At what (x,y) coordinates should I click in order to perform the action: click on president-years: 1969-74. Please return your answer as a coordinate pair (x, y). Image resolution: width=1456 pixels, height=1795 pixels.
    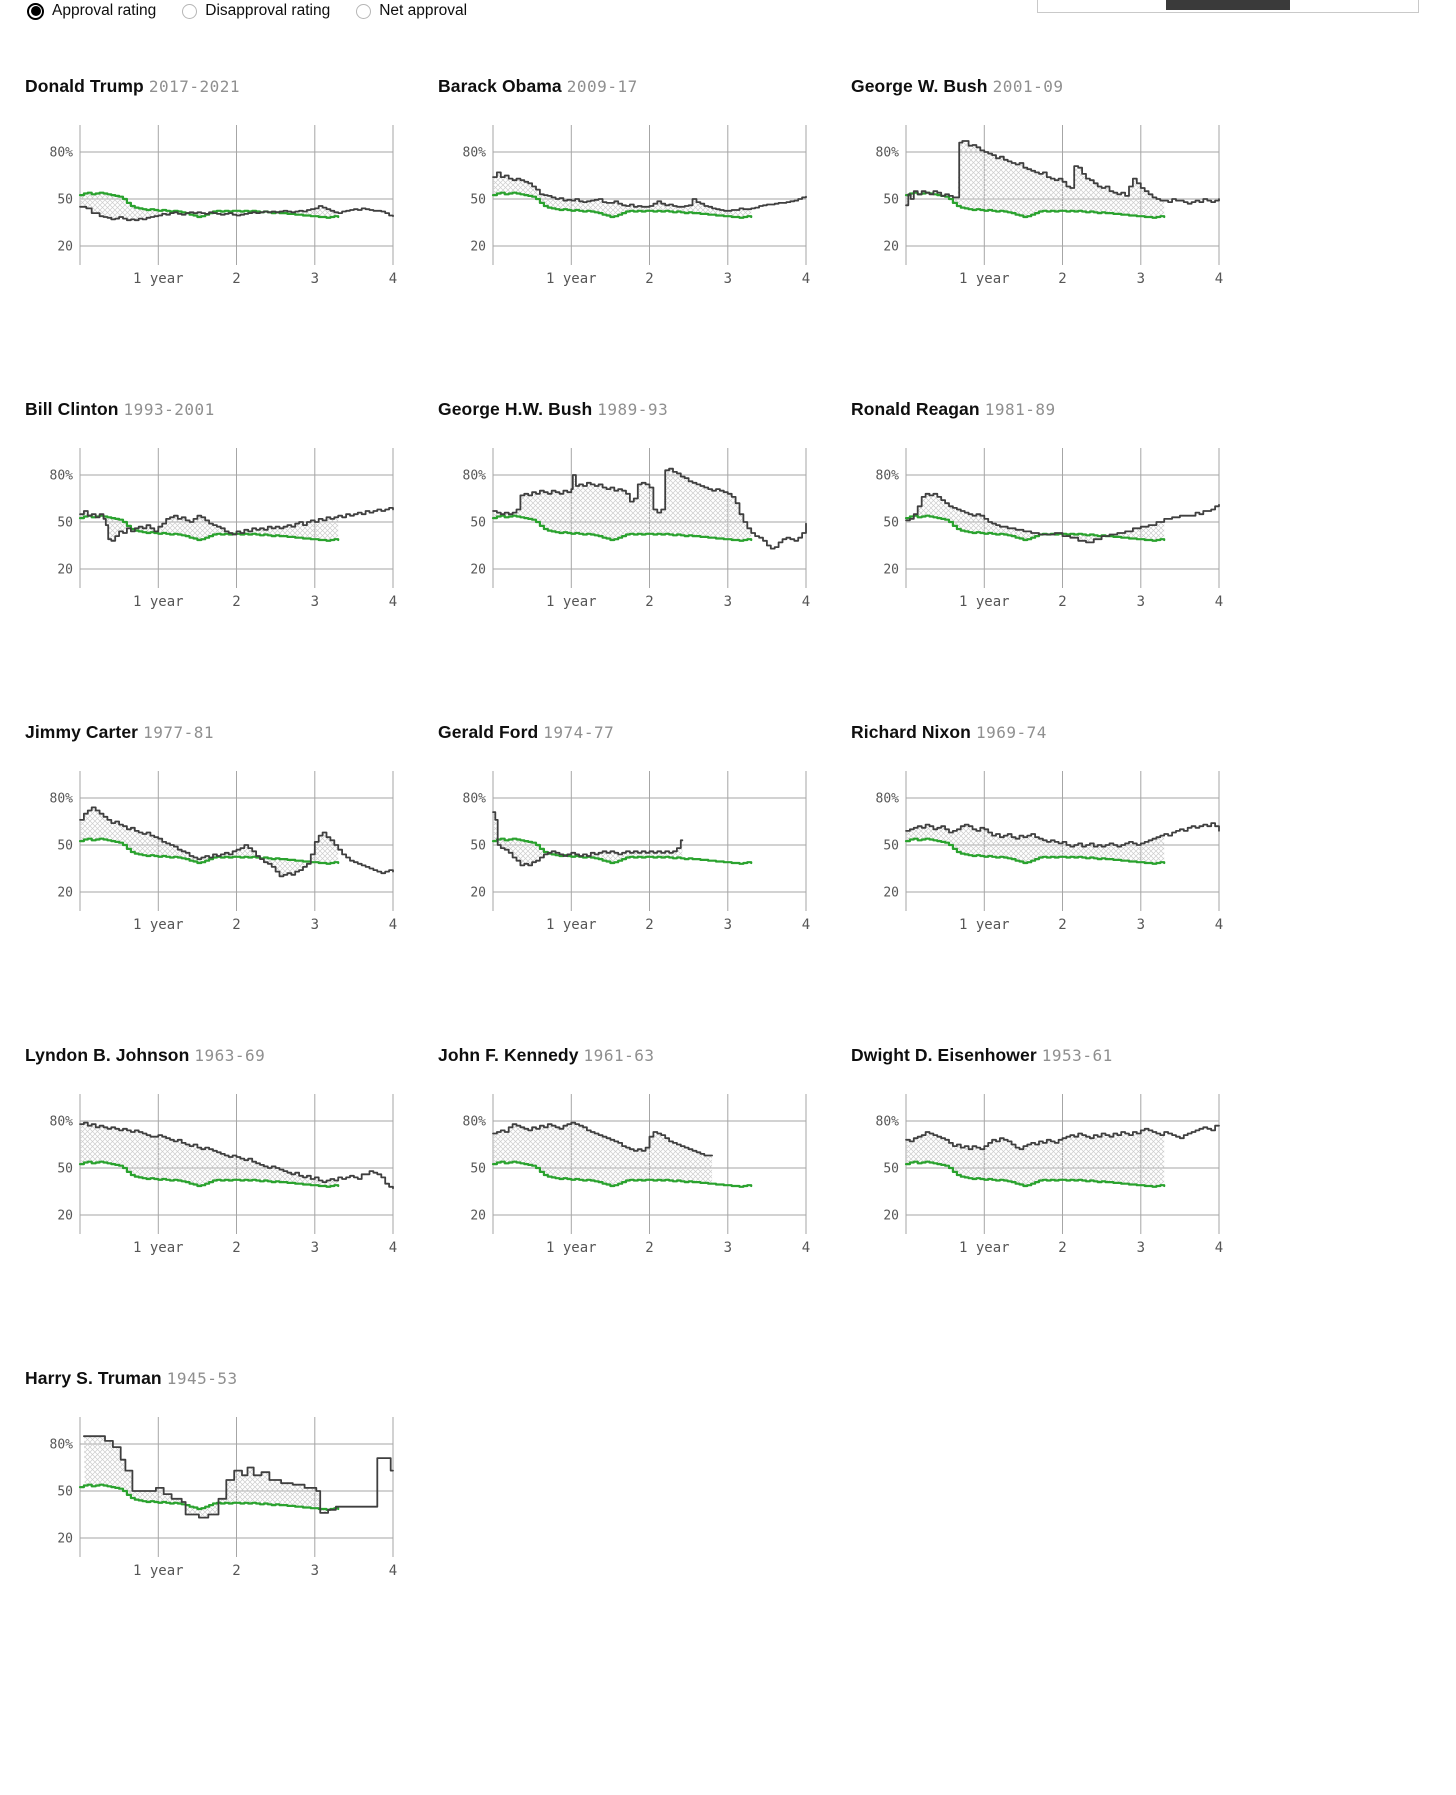
    Looking at the image, I should click on (1011, 732).